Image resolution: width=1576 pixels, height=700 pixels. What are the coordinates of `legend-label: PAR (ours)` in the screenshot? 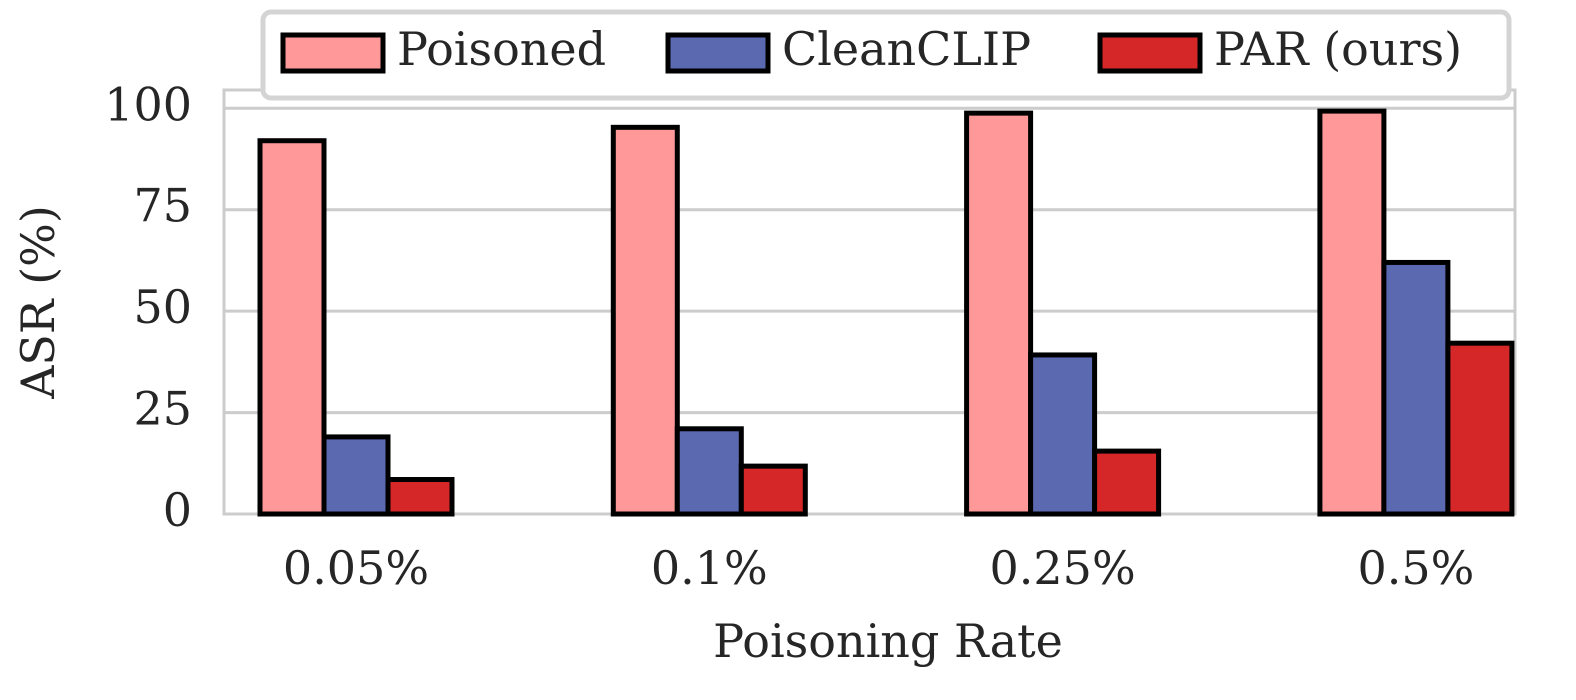 It's located at (1338, 49).